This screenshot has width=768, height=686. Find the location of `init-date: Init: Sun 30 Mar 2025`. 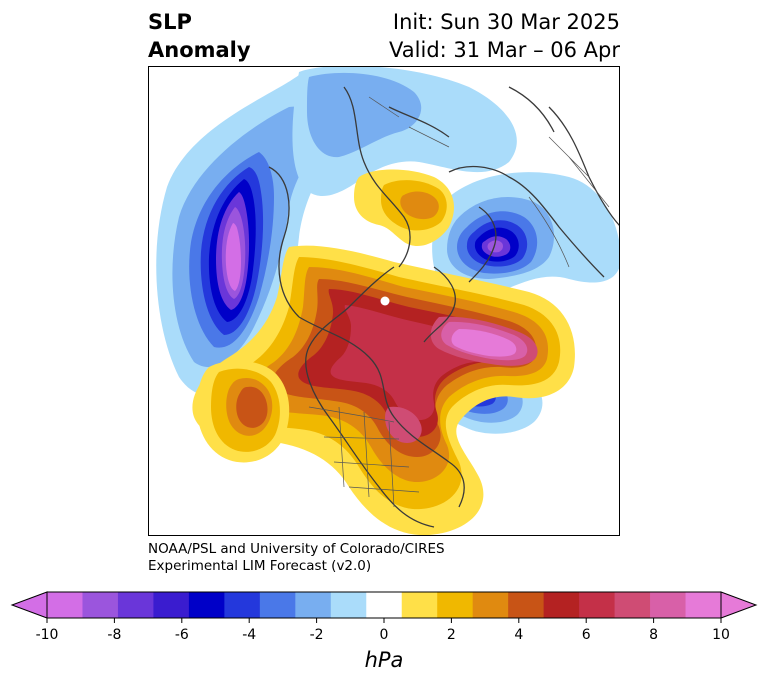

init-date: Init: Sun 30 Mar 2025 is located at coordinates (506, 22).